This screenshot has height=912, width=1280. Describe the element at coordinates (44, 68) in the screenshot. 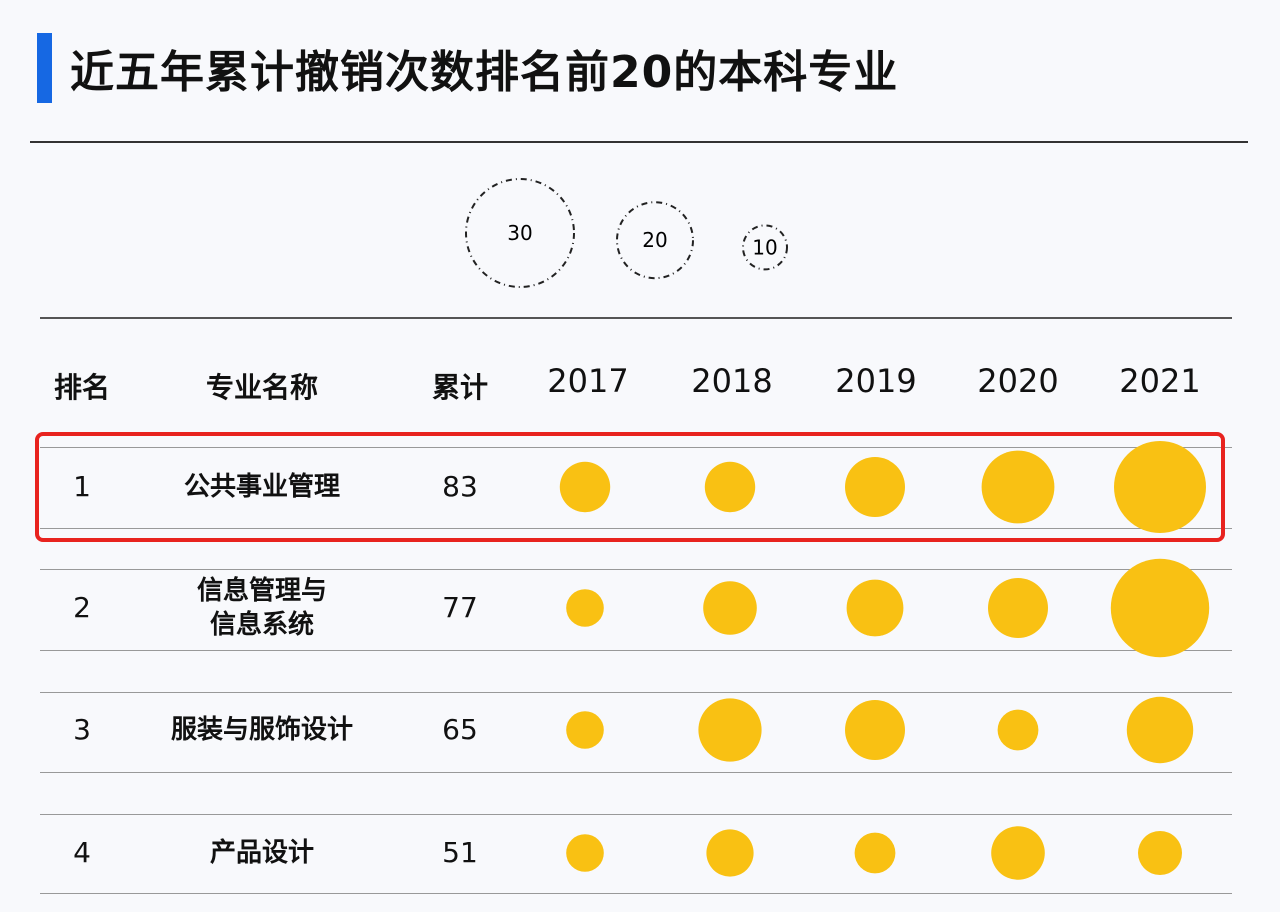

I see `title-accent-bar` at that location.